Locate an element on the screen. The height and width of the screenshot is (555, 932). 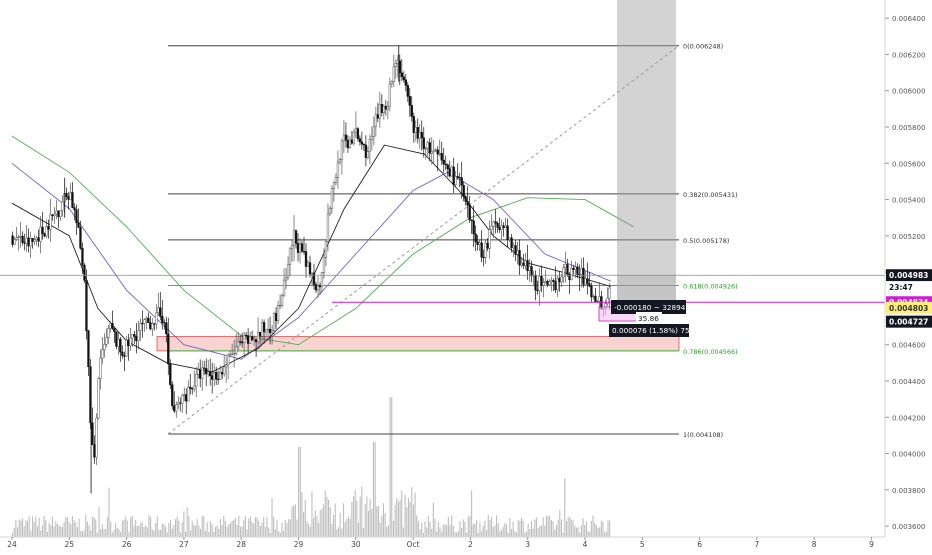
time-tick-label: 2 is located at coordinates (470, 544).